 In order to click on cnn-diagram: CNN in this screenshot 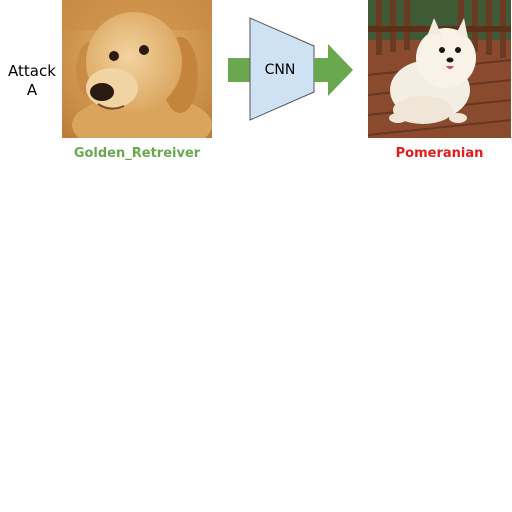, I will do `click(290, 69)`.